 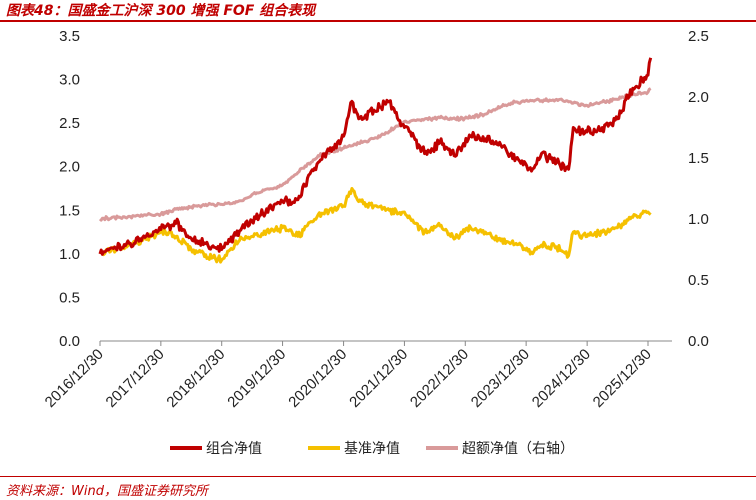 What do you see at coordinates (561, 378) in the screenshot?
I see `x-tick-label: 2024/12/30` at bounding box center [561, 378].